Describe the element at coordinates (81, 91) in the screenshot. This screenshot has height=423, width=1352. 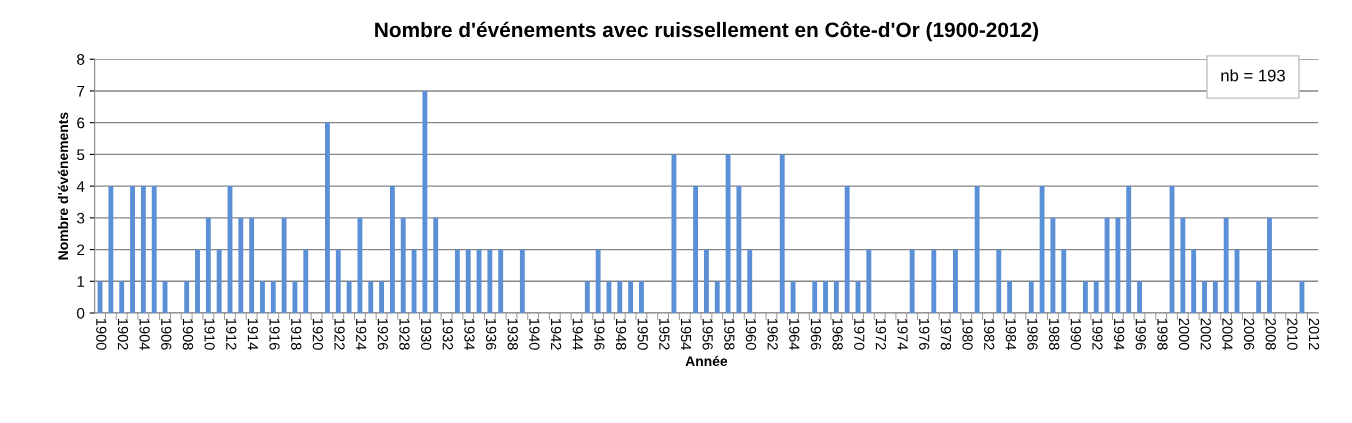
I see `y-tick-label: 7` at that location.